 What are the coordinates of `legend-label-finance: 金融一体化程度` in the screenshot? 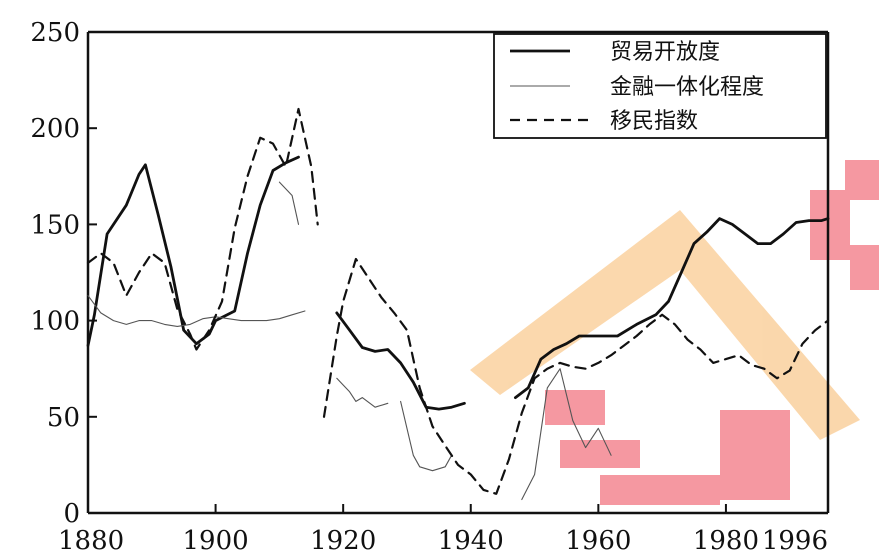 It's located at (687, 87).